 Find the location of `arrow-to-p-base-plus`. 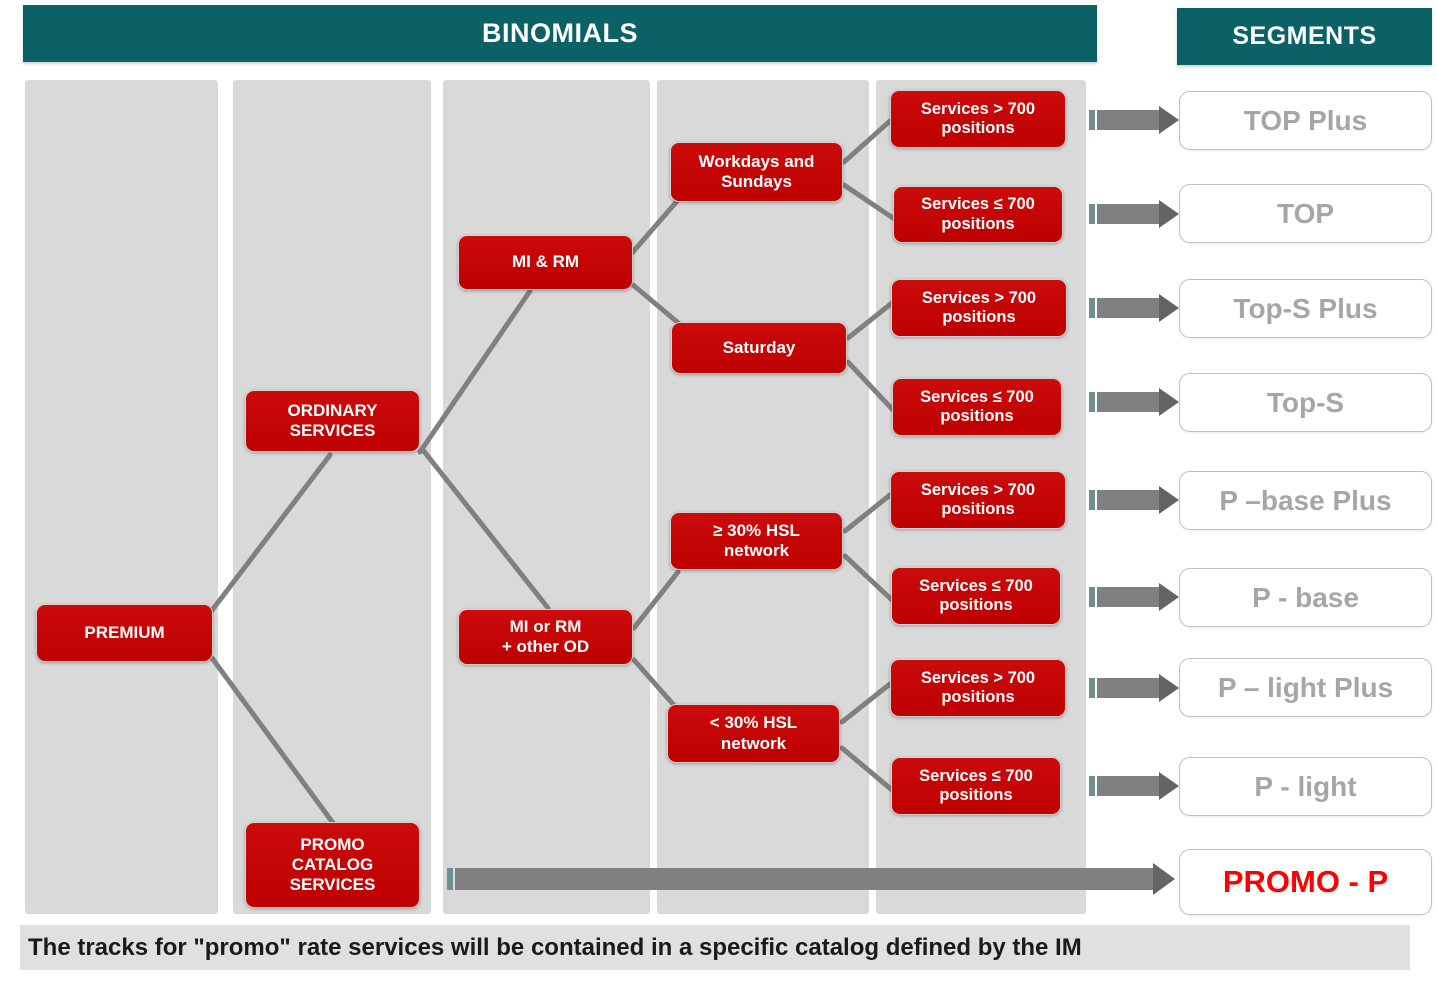

arrow-to-p-base-plus is located at coordinates (1134, 500).